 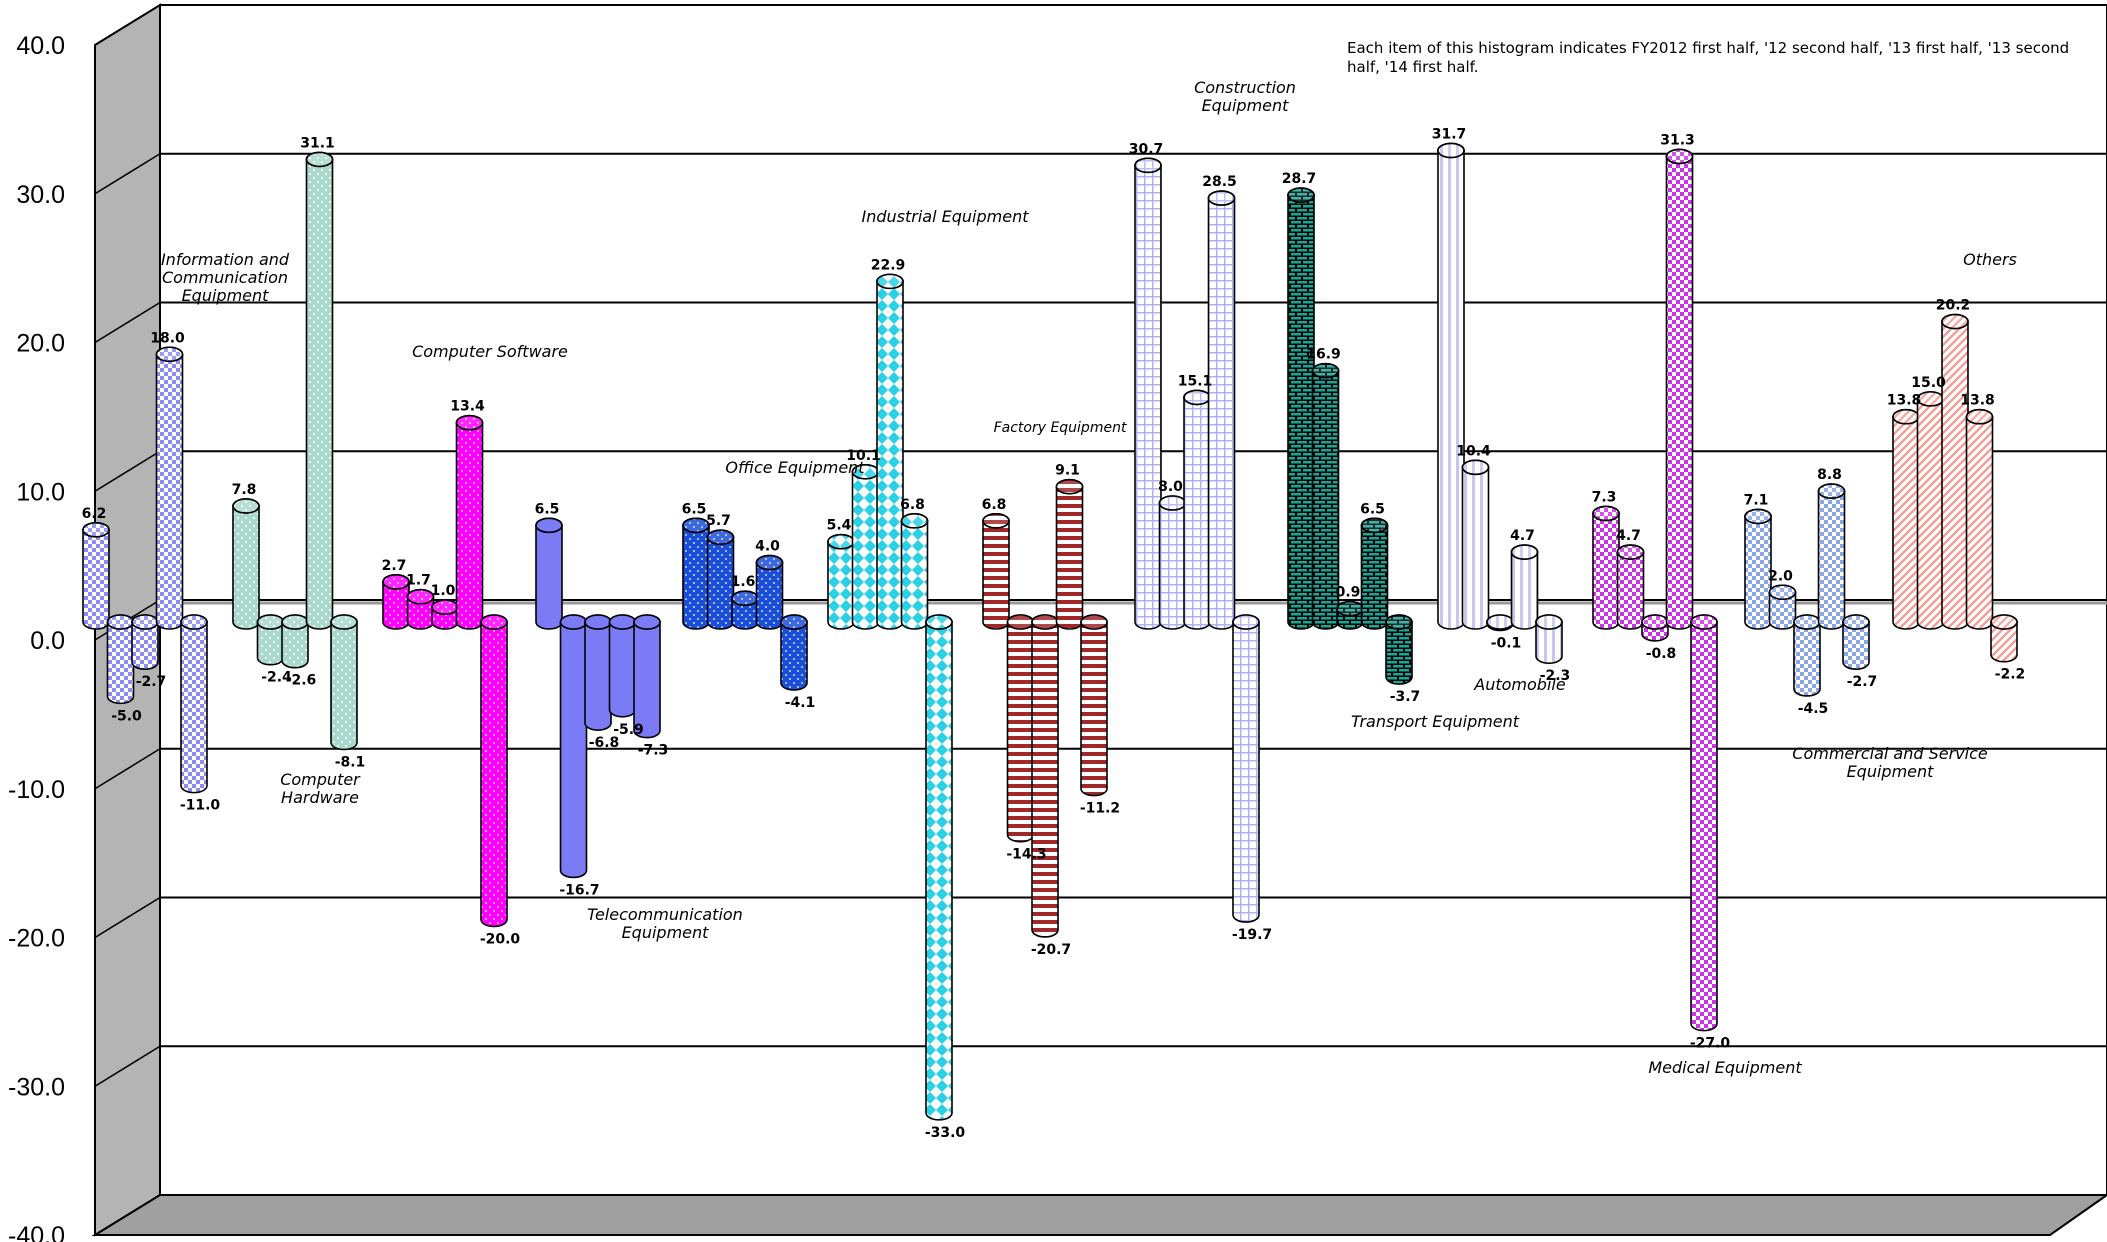 I want to click on category-label: Factory Equipment, so click(x=1060, y=428).